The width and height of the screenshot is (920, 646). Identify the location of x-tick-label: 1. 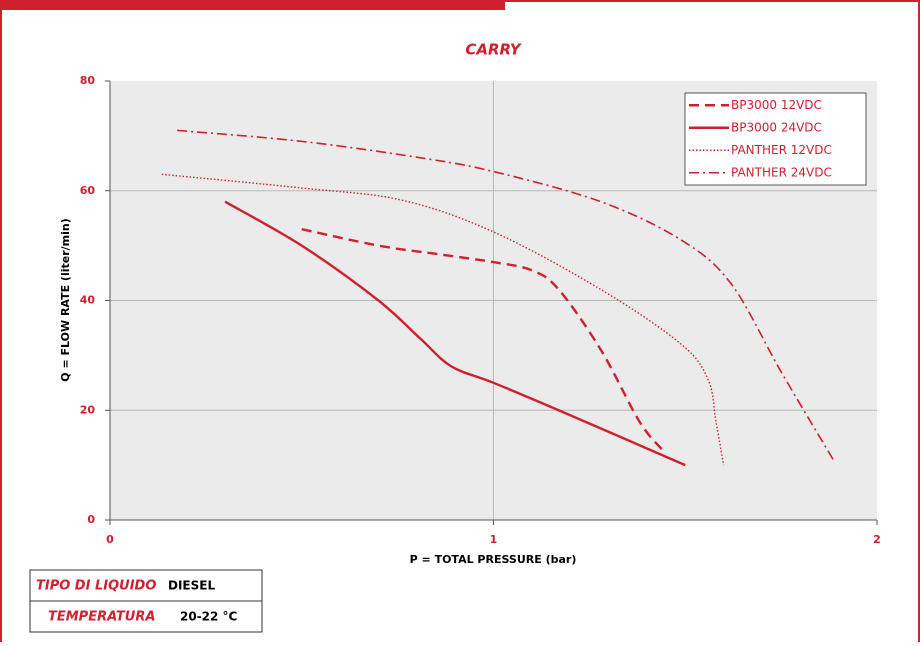
(494, 539).